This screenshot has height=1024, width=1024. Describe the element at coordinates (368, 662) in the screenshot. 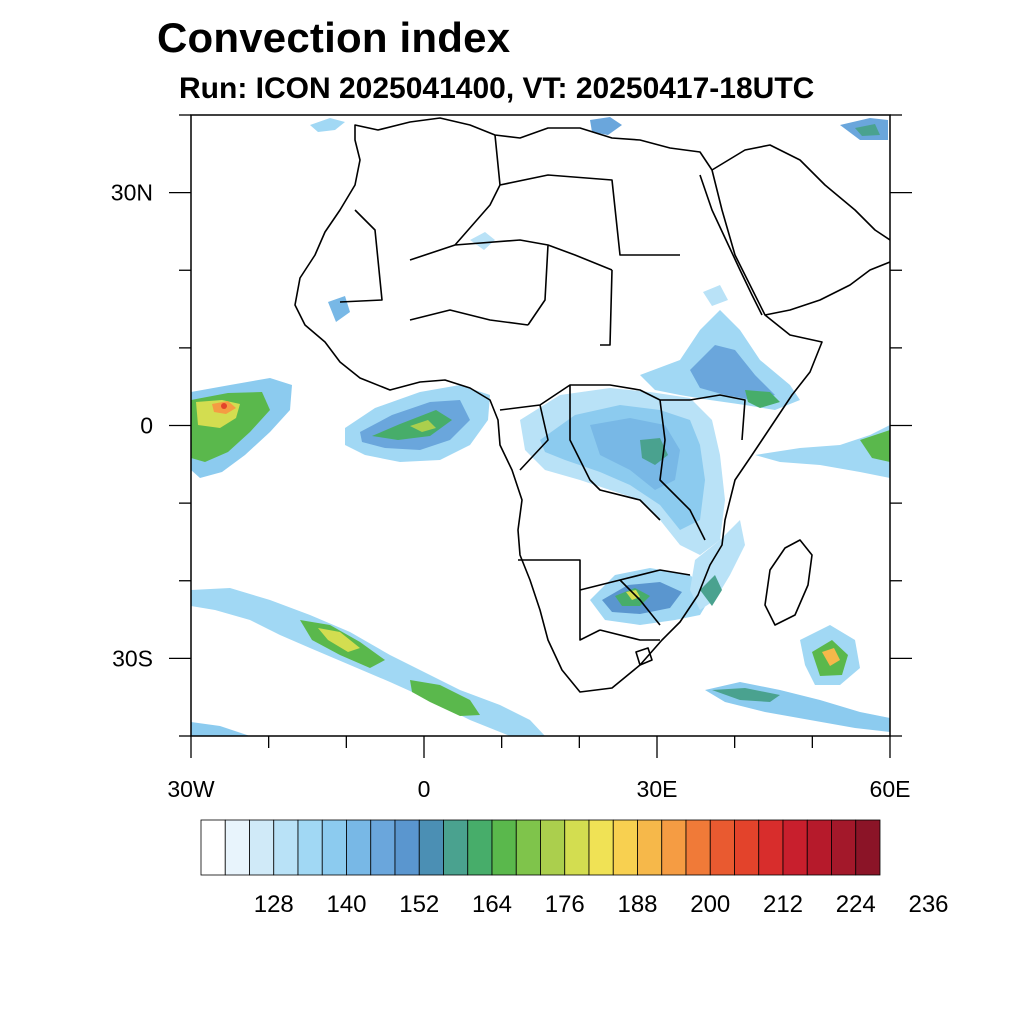

I see `field-south-atlantic-band` at that location.